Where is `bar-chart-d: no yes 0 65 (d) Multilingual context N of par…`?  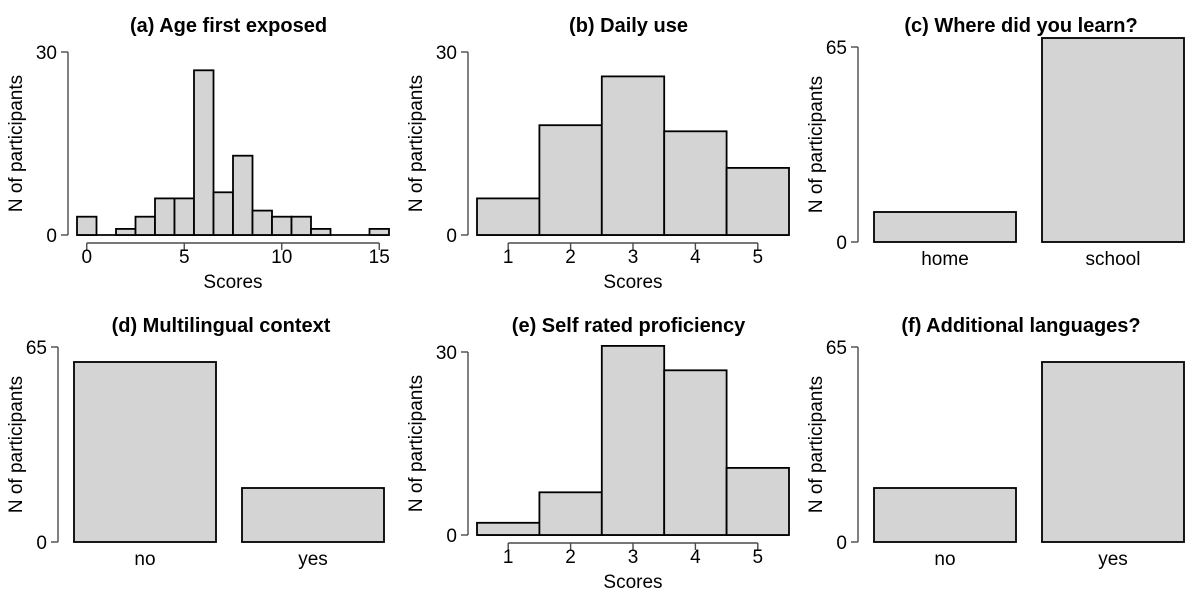
bar-chart-d: no yes 0 65 (d) Multilingual context N of par… is located at coordinates (195, 442).